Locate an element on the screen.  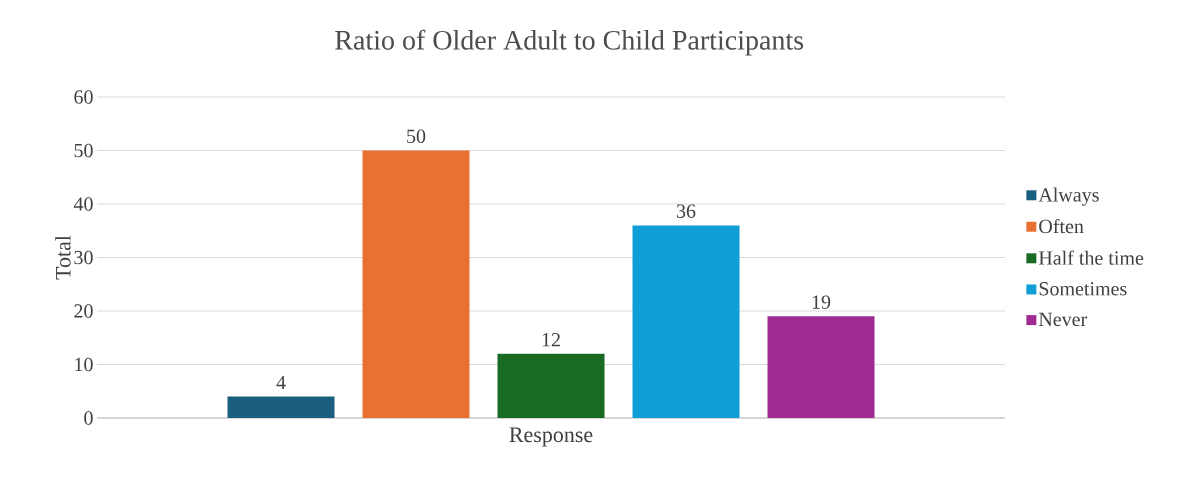
legend-label: Sometimes is located at coordinates (1083, 289).